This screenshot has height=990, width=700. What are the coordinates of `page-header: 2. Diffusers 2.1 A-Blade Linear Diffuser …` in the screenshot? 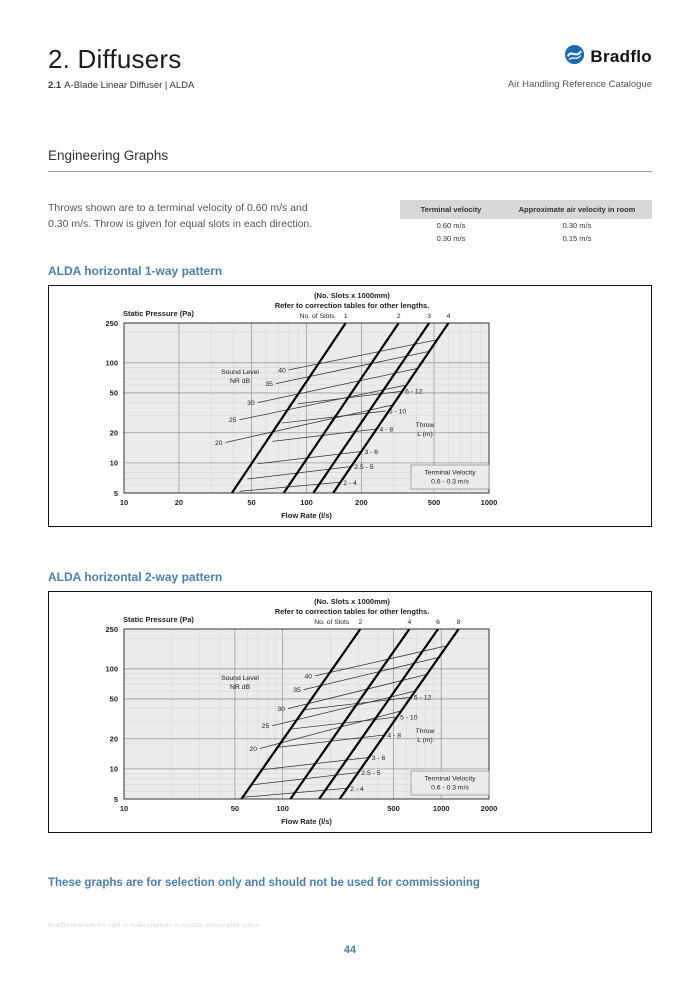 It's located at (350, 67).